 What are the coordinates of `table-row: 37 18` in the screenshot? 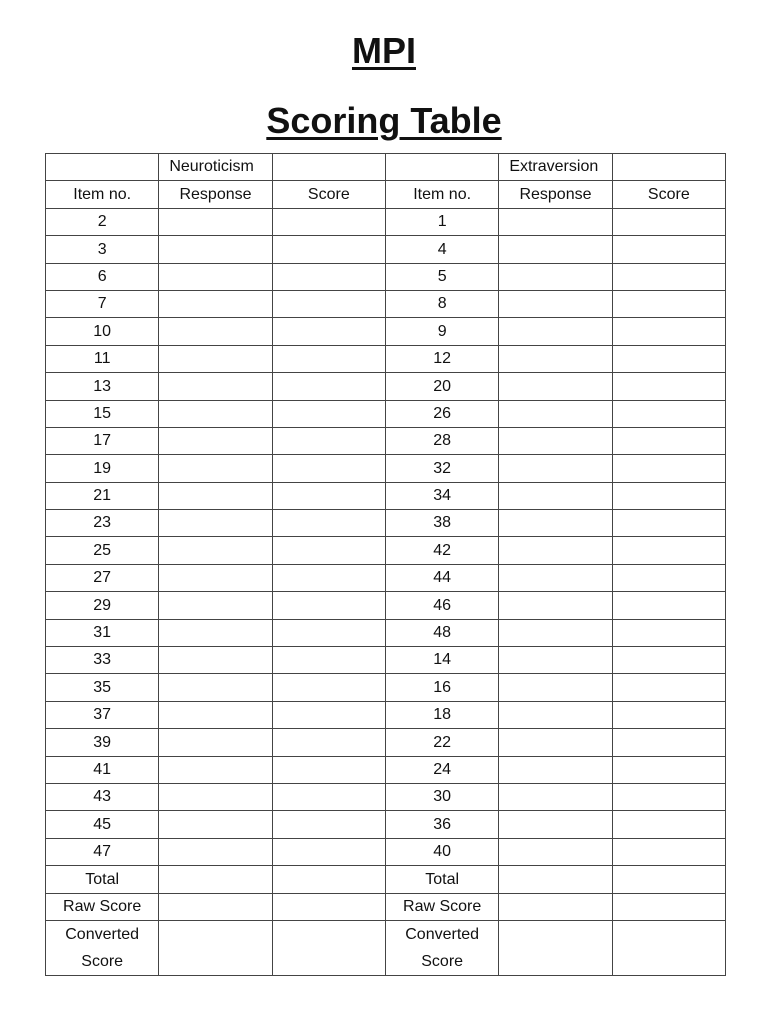 It's located at (385, 715).